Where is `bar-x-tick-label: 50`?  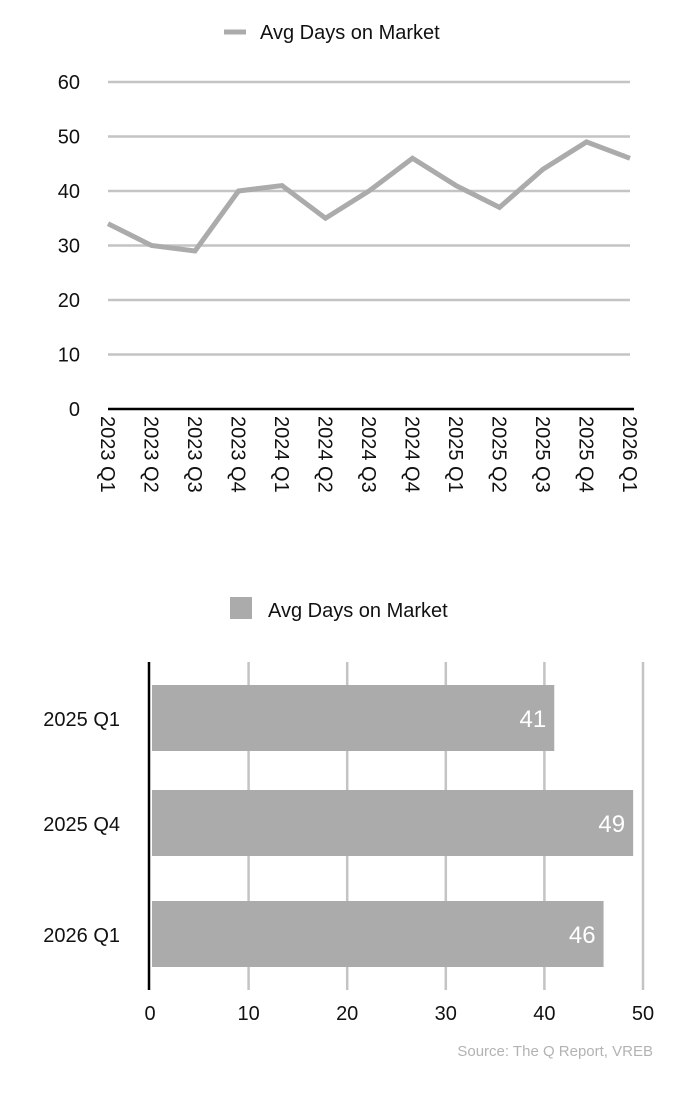
bar-x-tick-label: 50 is located at coordinates (643, 1014).